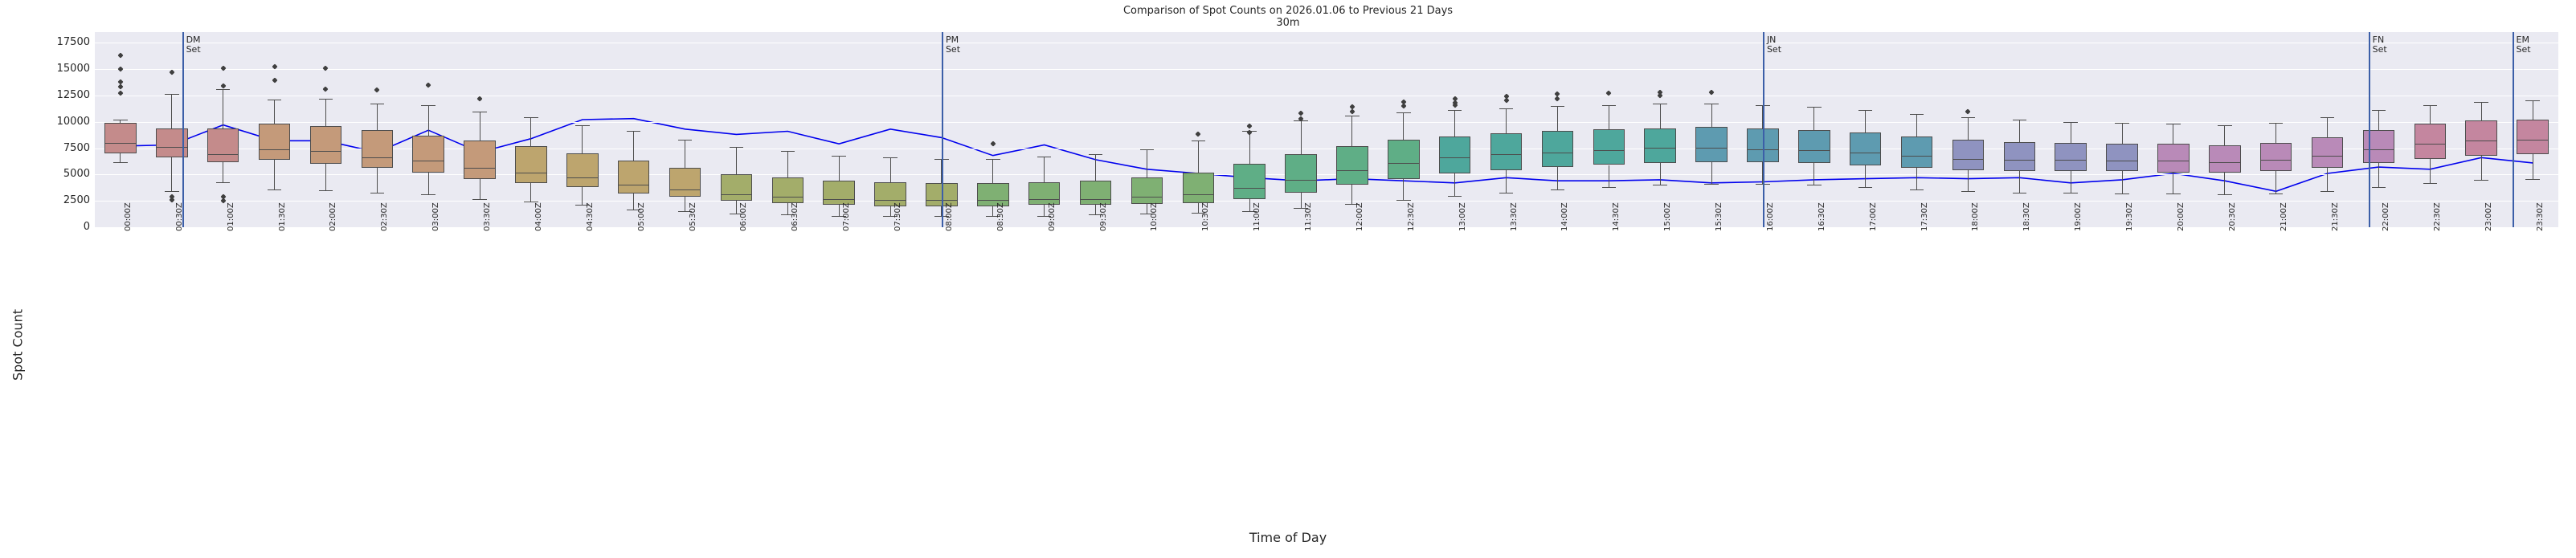  What do you see at coordinates (86, 227) in the screenshot?
I see `y-tick-label: 0` at bounding box center [86, 227].